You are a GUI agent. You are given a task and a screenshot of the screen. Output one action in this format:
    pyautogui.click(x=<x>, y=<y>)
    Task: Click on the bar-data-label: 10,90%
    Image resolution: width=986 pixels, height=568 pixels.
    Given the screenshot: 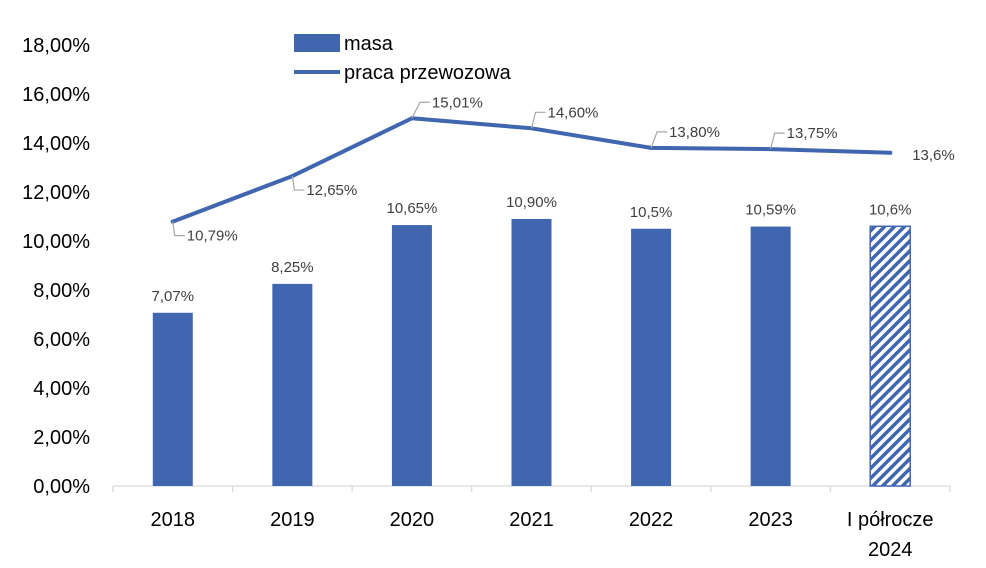 What is the action you would take?
    pyautogui.click(x=531, y=202)
    